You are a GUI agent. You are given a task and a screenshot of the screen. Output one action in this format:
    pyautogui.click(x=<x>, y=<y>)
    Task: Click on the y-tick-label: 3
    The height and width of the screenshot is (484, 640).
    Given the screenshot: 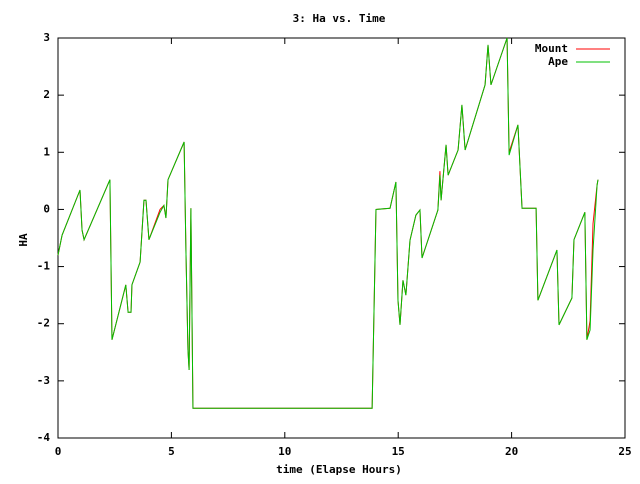 What is the action you would take?
    pyautogui.click(x=46, y=37)
    